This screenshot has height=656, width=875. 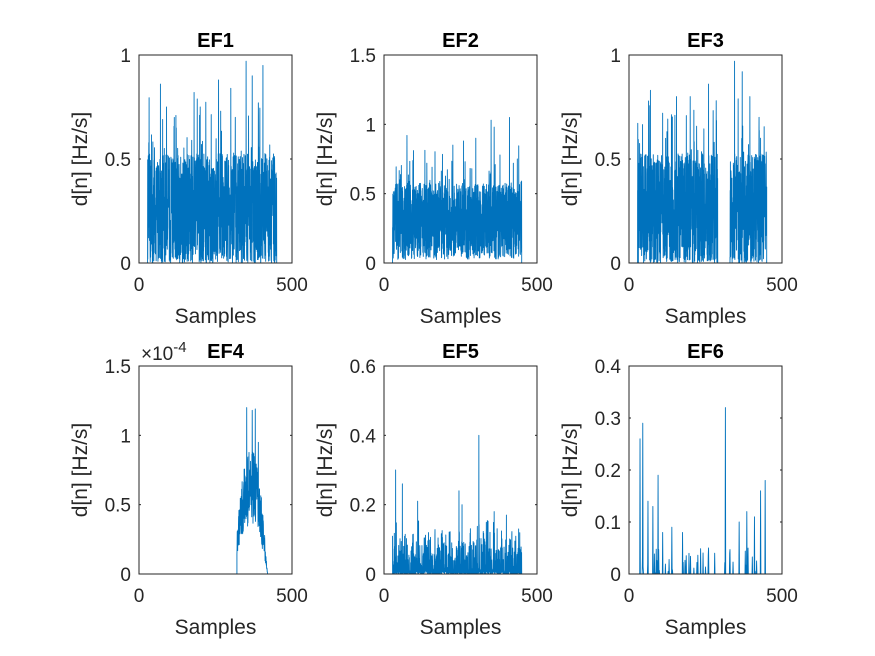 I want to click on subplot-ef6: 0 500 0 0.1 0.2 0.3 0.4 EF6 Samples d[n] [Hz/s], so click(x=678, y=490).